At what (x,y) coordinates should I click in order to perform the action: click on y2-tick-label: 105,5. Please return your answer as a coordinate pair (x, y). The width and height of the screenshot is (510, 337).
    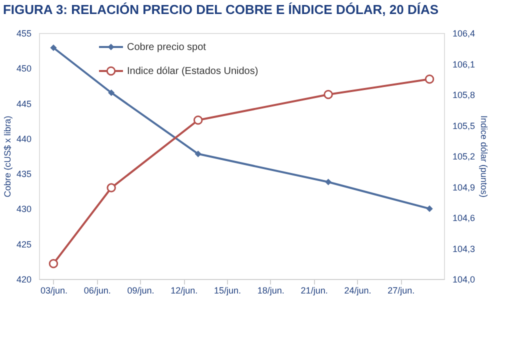
    Looking at the image, I should click on (464, 125).